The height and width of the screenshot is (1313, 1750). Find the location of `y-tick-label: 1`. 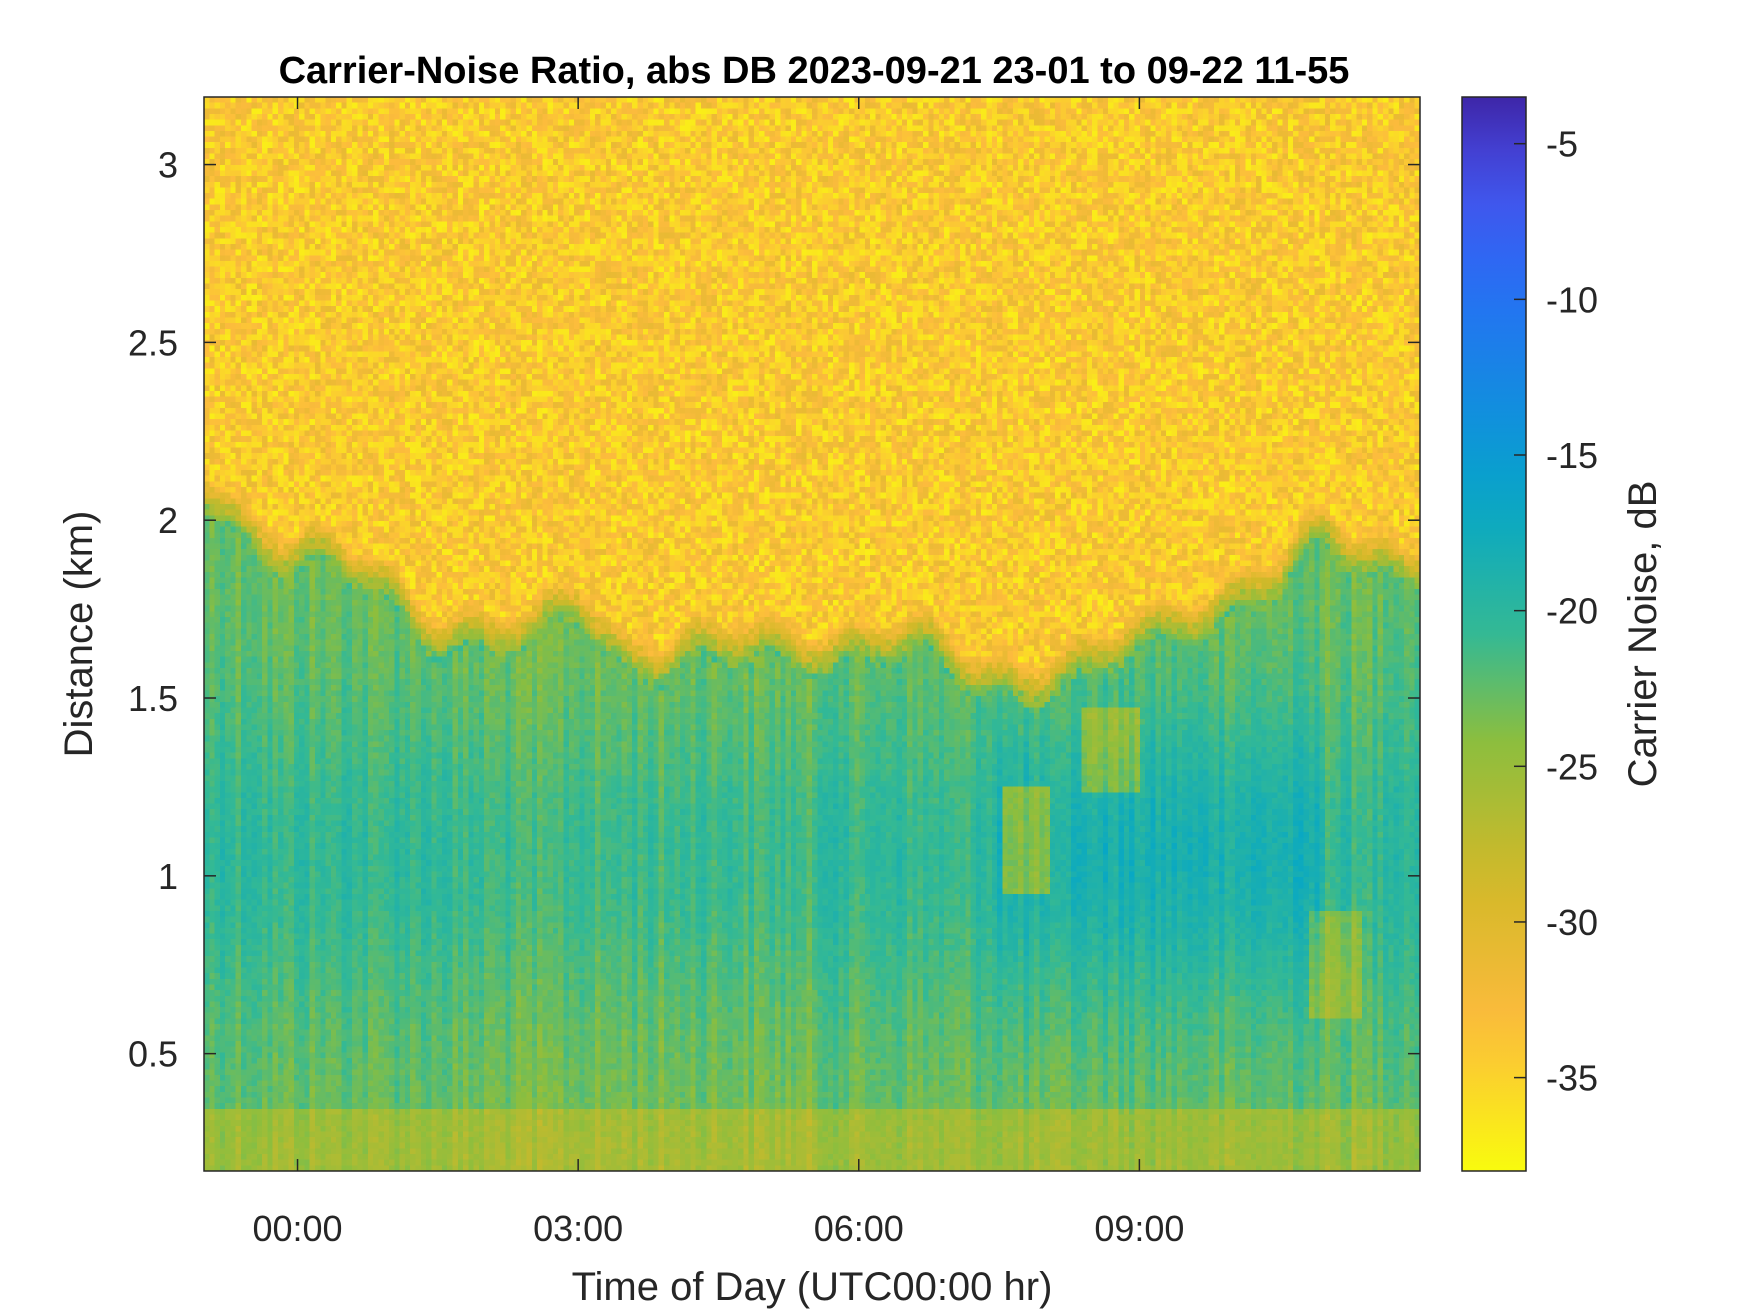

y-tick-label: 1 is located at coordinates (168, 876).